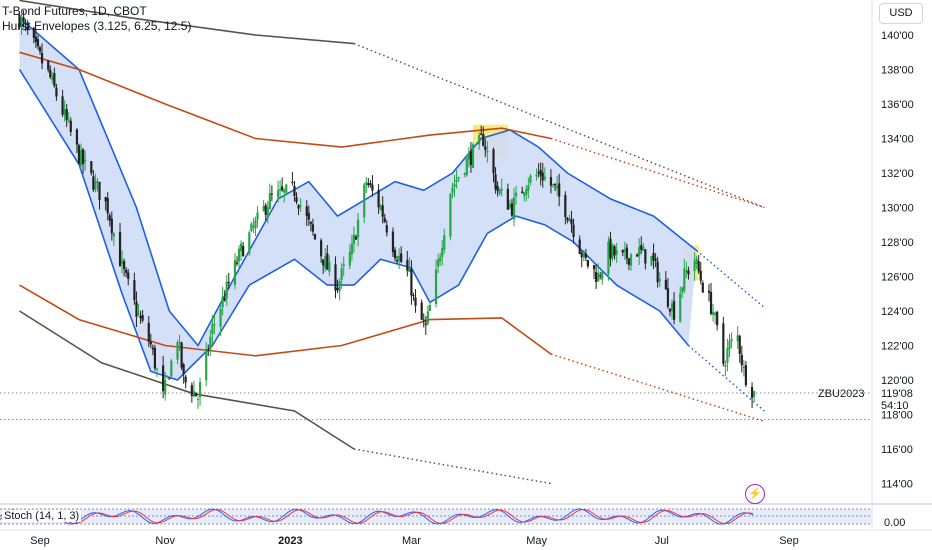  I want to click on x-tick-label: Sep, so click(789, 541).